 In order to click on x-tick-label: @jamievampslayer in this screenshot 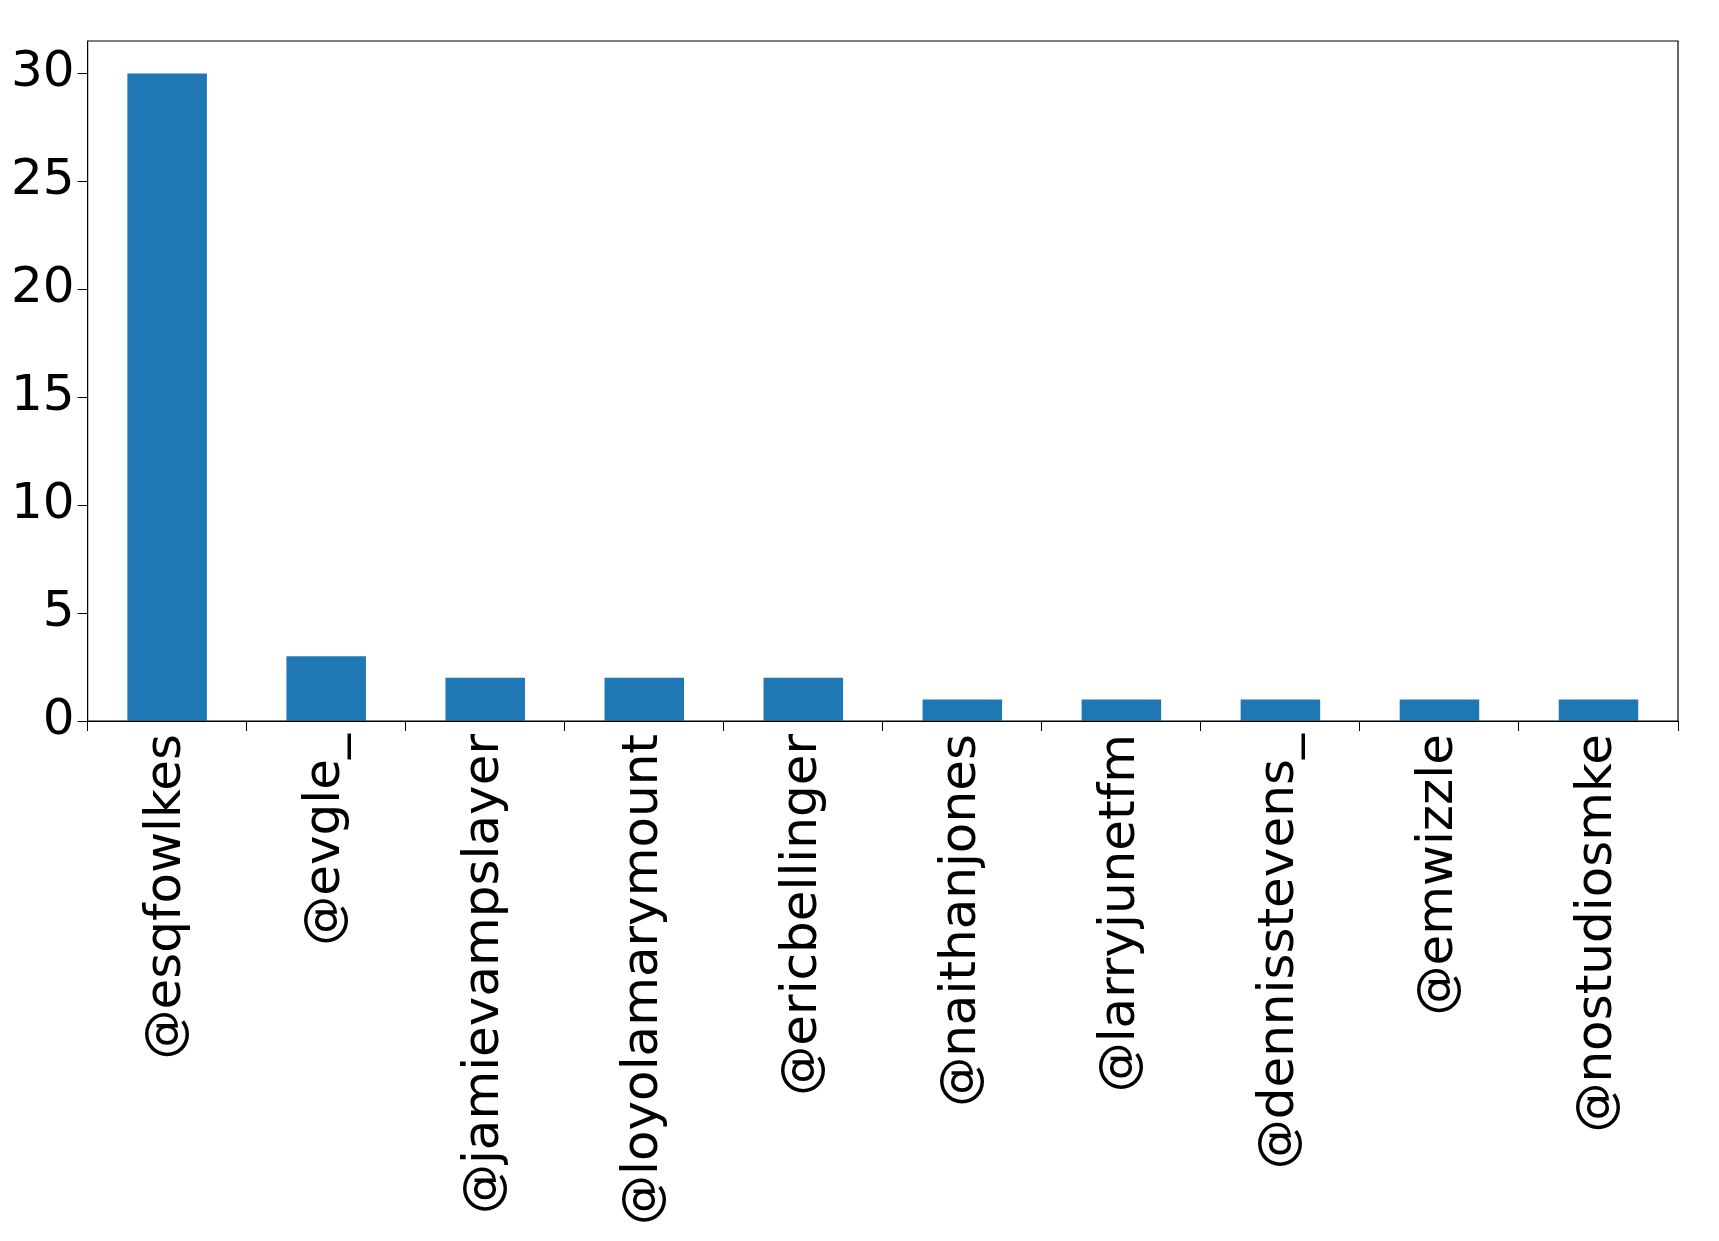, I will do `click(481, 974)`.